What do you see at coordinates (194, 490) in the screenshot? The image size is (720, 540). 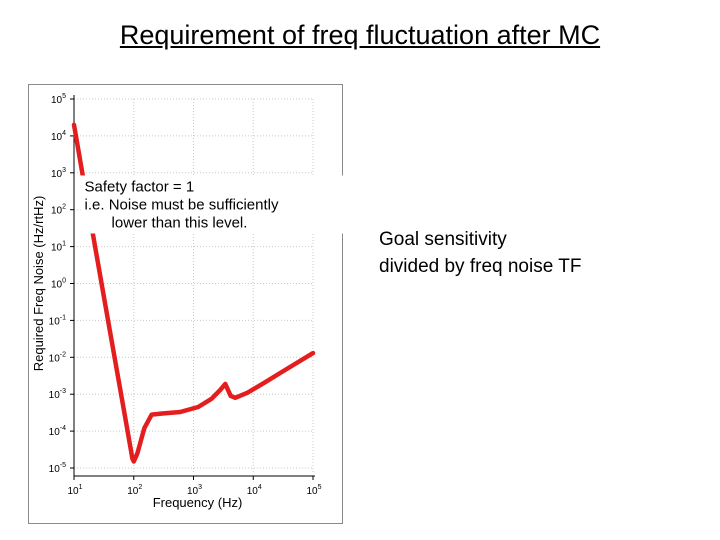 I see `x-tick-label-2: 10³` at bounding box center [194, 490].